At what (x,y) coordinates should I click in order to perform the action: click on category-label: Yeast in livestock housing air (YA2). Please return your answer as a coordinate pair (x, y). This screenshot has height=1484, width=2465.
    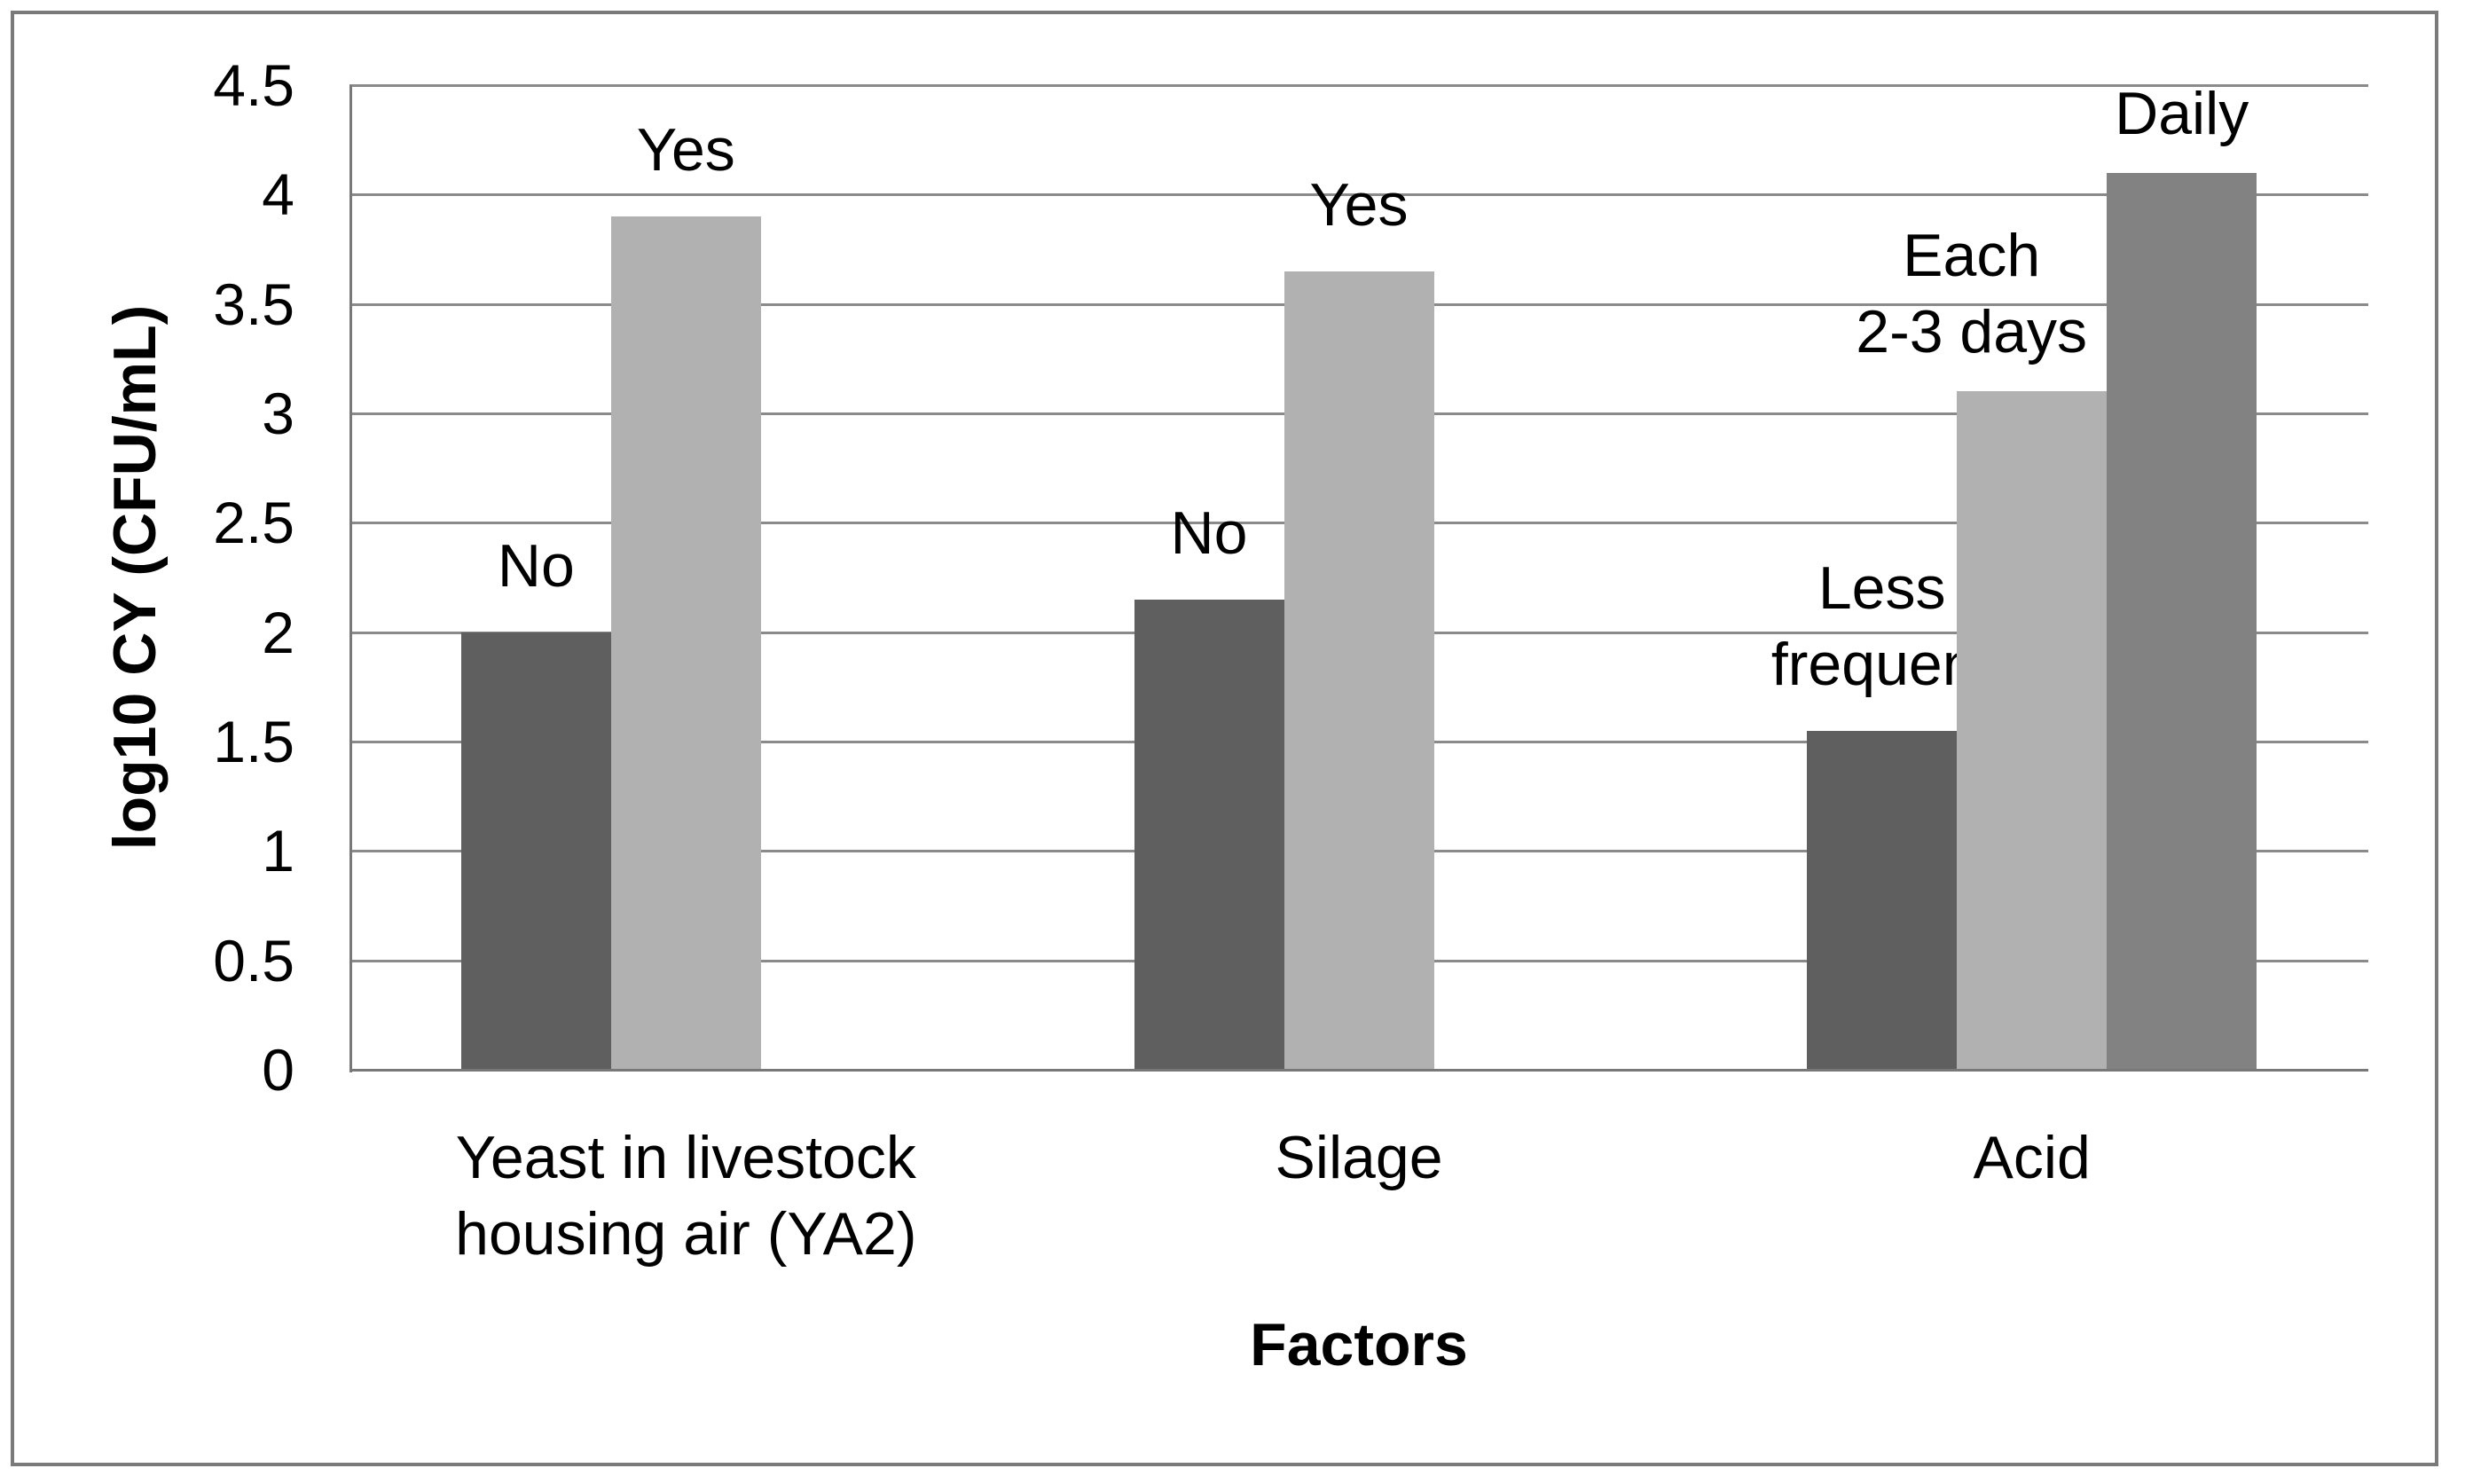
    Looking at the image, I should click on (686, 1196).